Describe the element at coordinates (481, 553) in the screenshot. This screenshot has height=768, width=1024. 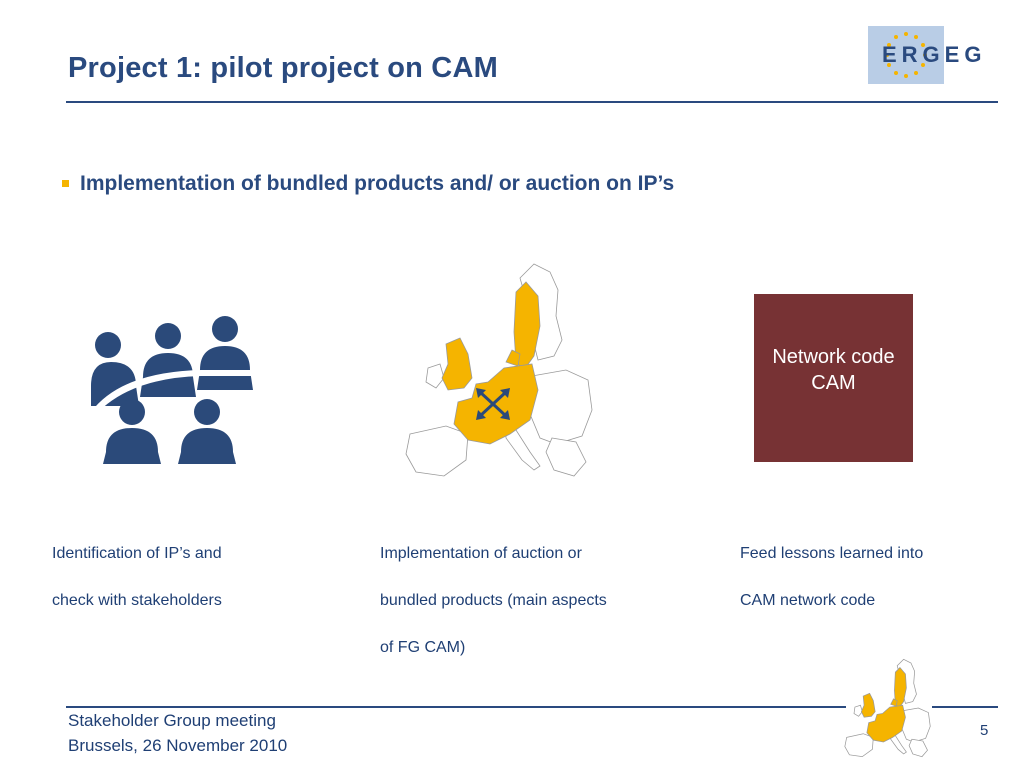
I see `caption-line: Implementation of auction or` at that location.